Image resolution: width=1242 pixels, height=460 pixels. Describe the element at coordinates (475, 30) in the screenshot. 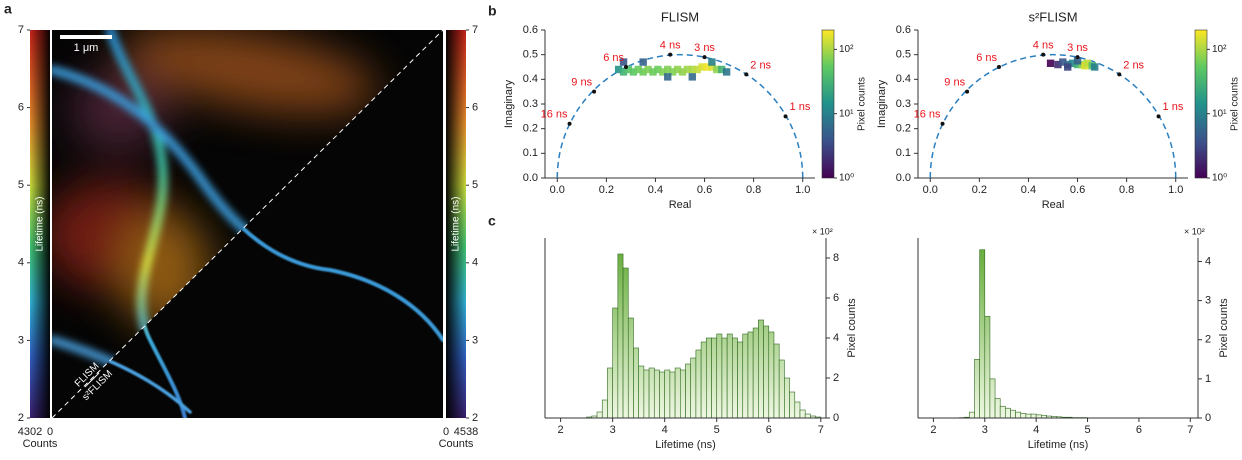

I see `colorbar-tick-label: 7` at that location.